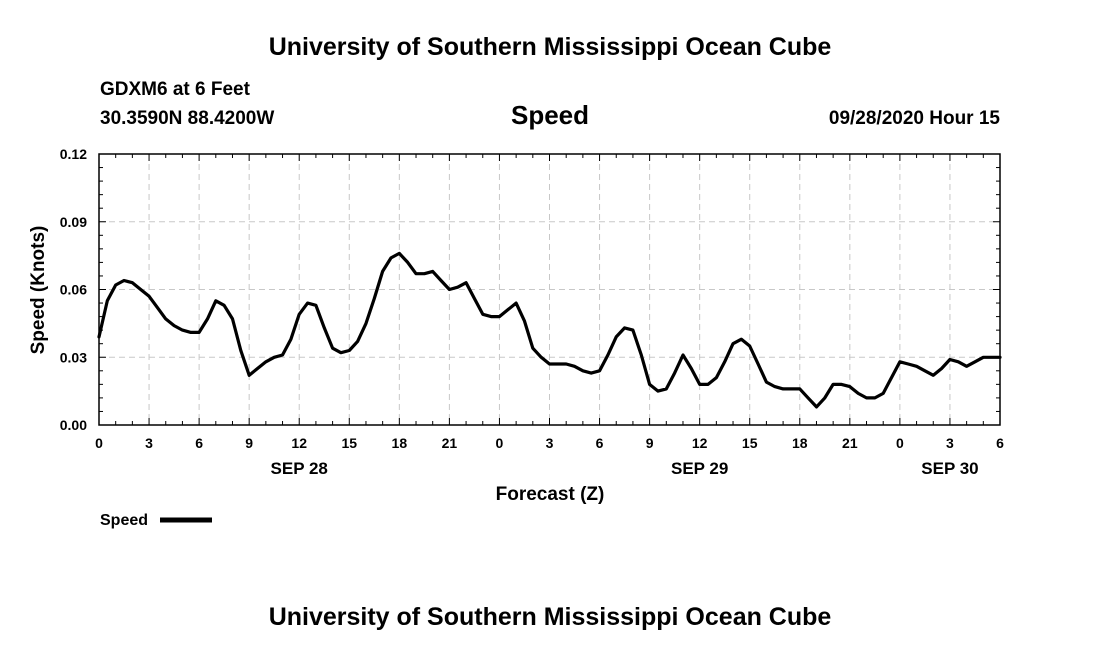  I want to click on date-labels: SEP 28 SEP 29 SEP 30, so click(625, 468).